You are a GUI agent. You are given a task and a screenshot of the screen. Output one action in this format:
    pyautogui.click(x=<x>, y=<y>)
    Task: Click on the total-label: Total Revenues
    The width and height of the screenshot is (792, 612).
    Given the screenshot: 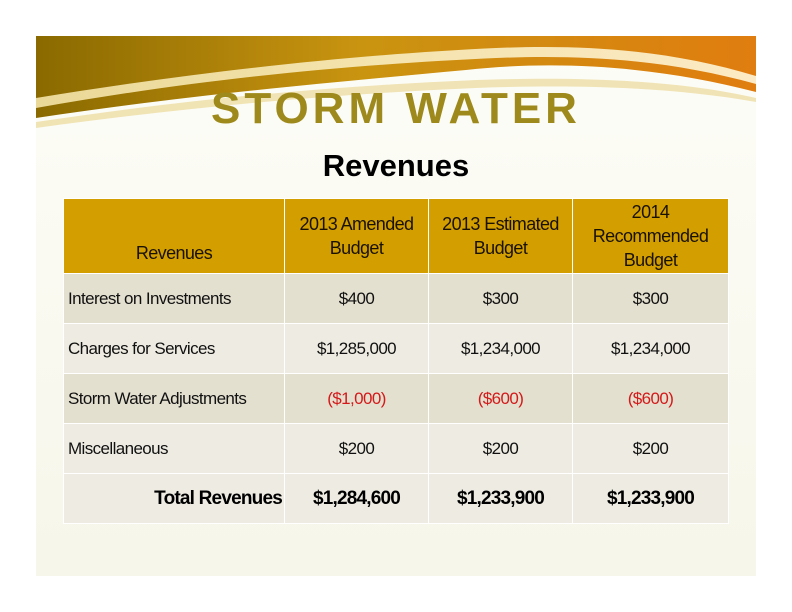 What is the action you would take?
    pyautogui.click(x=174, y=498)
    